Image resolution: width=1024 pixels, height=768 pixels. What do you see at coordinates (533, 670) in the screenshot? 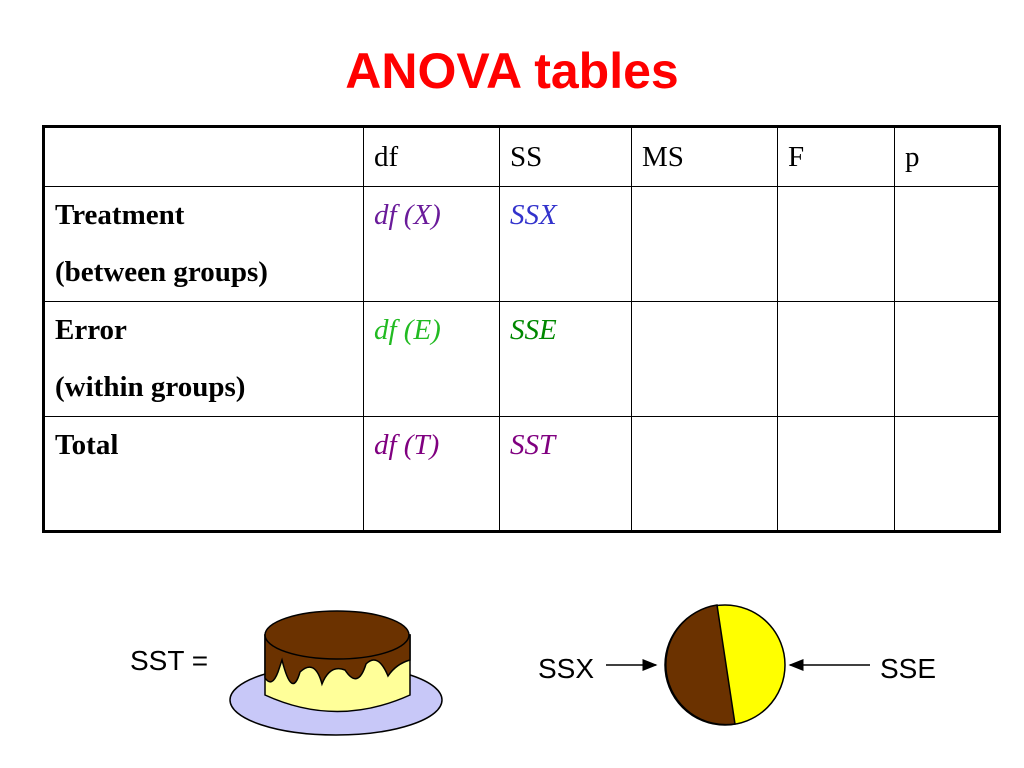
I see `illustration: SST = SSX SSE` at bounding box center [533, 670].